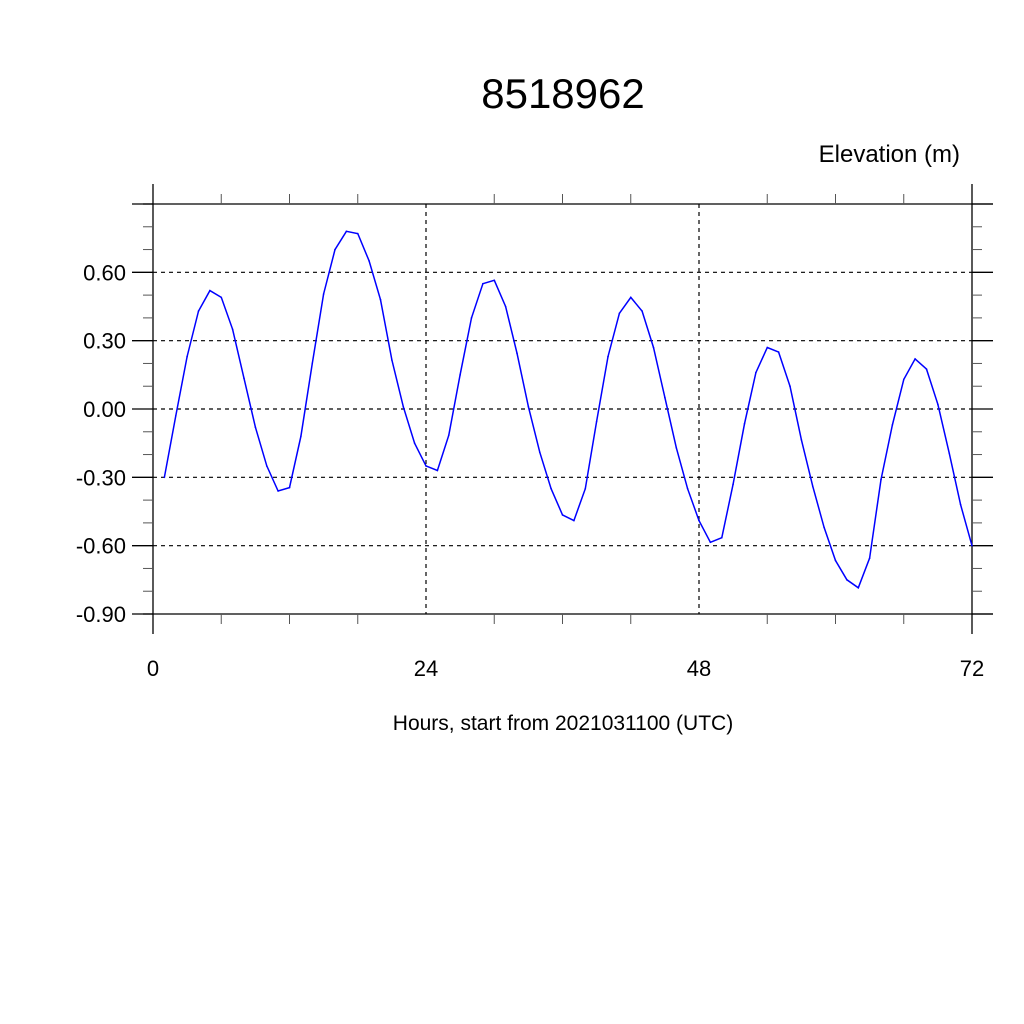 The height and width of the screenshot is (1024, 1024). Describe the element at coordinates (101, 477) in the screenshot. I see `y-tick-label: -0.30` at that location.